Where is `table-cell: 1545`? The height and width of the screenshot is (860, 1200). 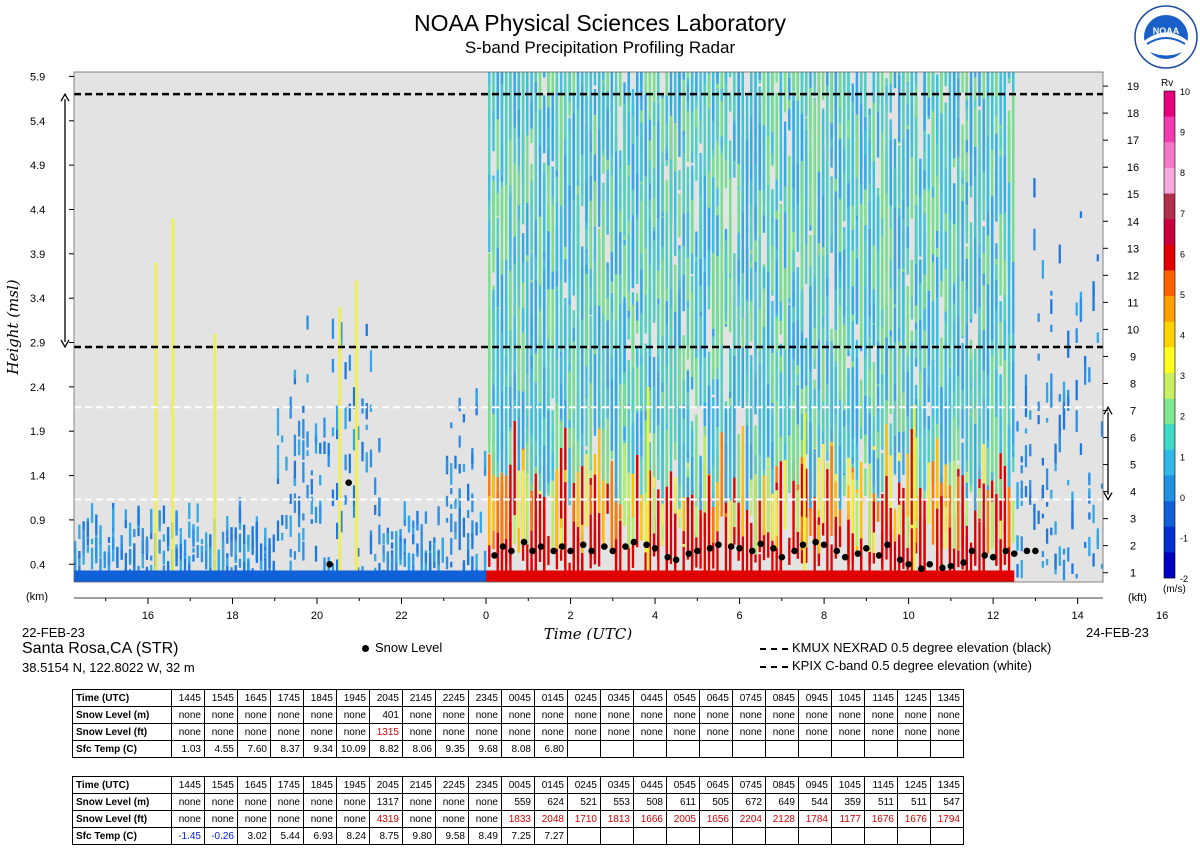
table-cell: 1545 is located at coordinates (221, 785).